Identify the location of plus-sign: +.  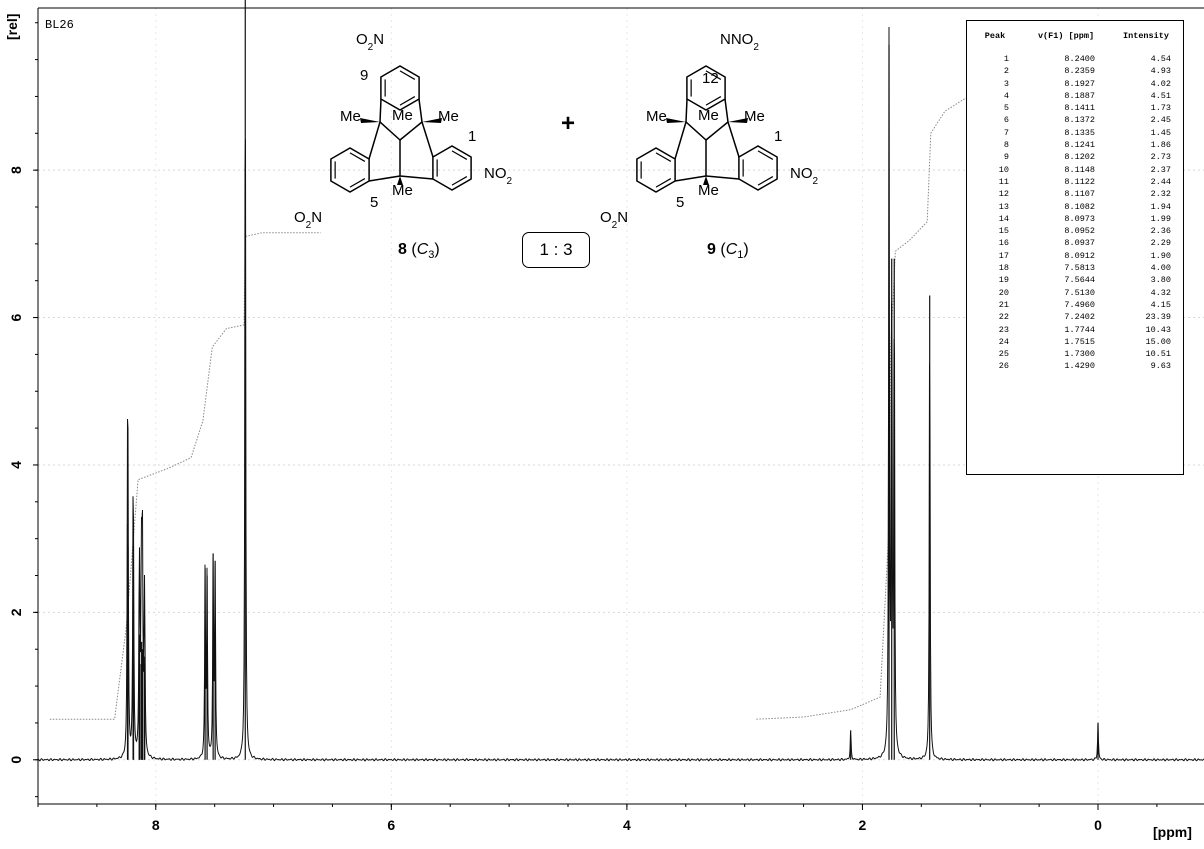
(568, 123).